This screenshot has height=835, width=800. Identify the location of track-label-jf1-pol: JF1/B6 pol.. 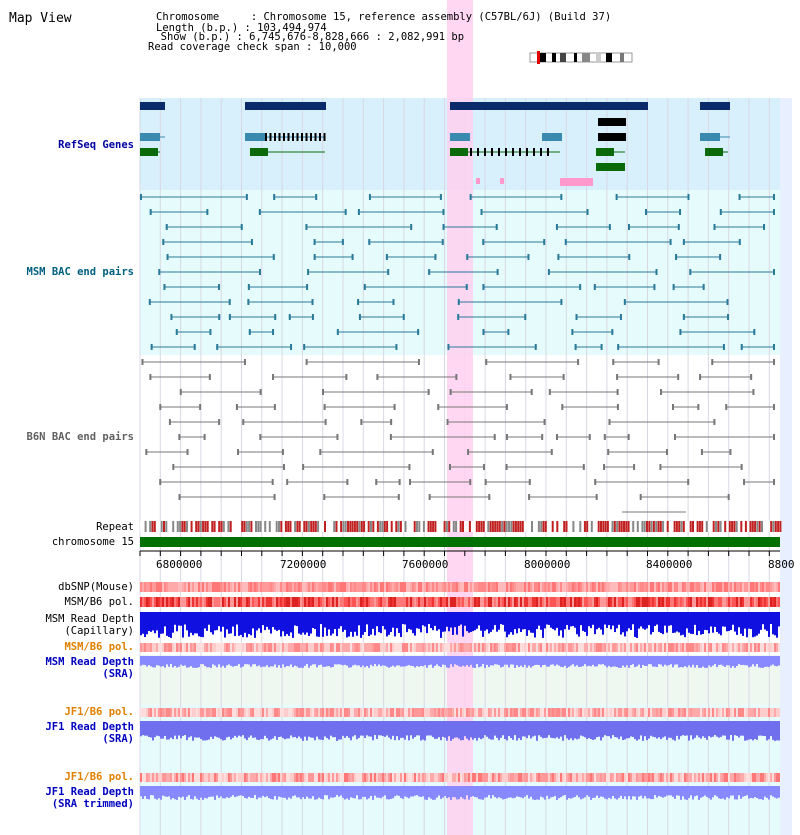
(99, 712).